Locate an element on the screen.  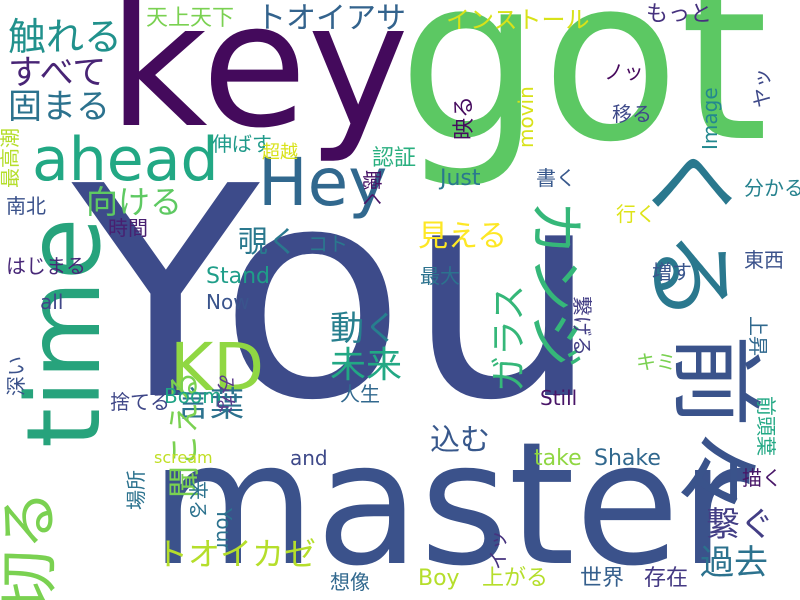
word-tsunageru: 前頭葉 is located at coordinates (766, 426).